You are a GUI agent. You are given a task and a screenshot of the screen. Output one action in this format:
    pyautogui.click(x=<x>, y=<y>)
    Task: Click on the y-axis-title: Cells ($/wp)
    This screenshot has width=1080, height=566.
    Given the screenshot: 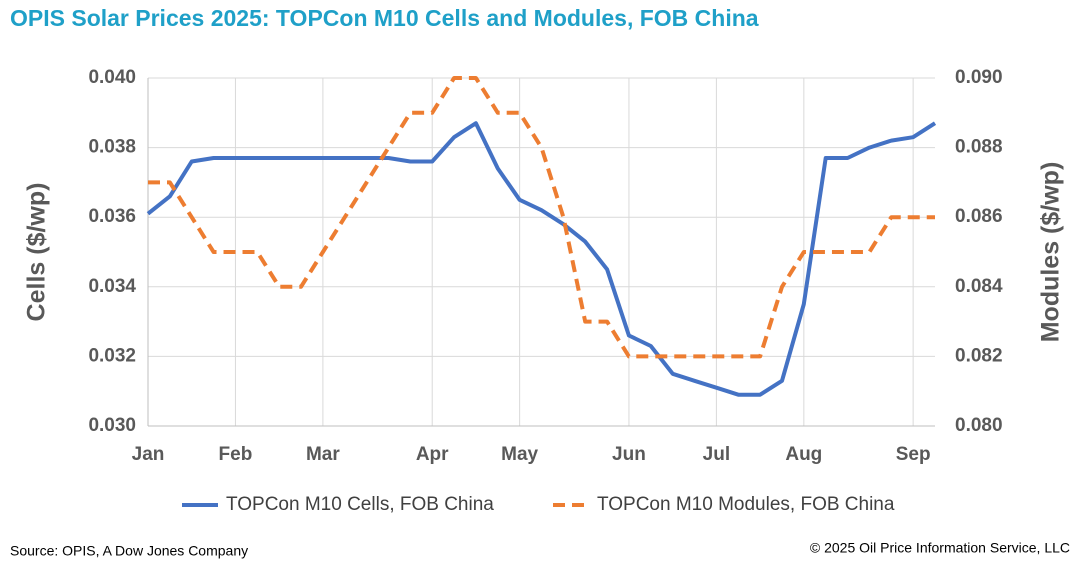 What is the action you would take?
    pyautogui.click(x=37, y=252)
    